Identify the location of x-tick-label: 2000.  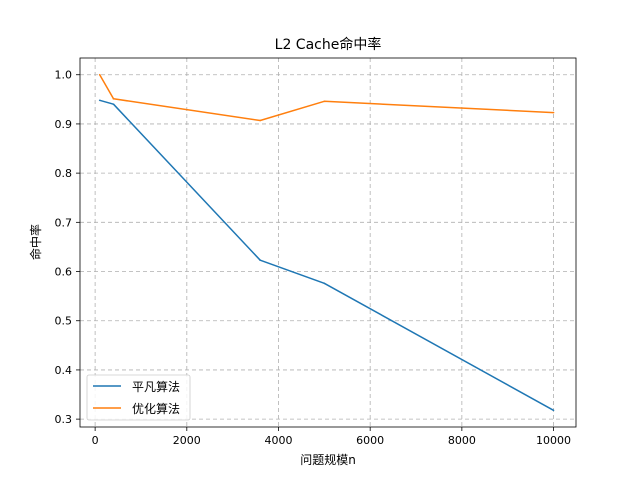
(187, 440).